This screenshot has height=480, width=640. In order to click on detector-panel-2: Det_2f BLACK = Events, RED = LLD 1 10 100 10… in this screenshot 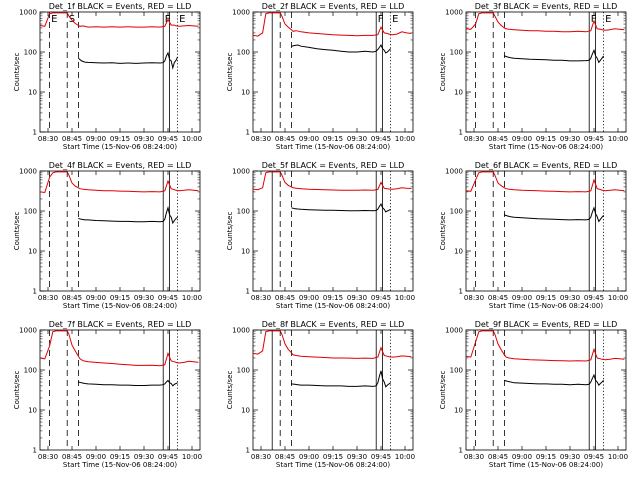, I will do `click(320, 76)`.